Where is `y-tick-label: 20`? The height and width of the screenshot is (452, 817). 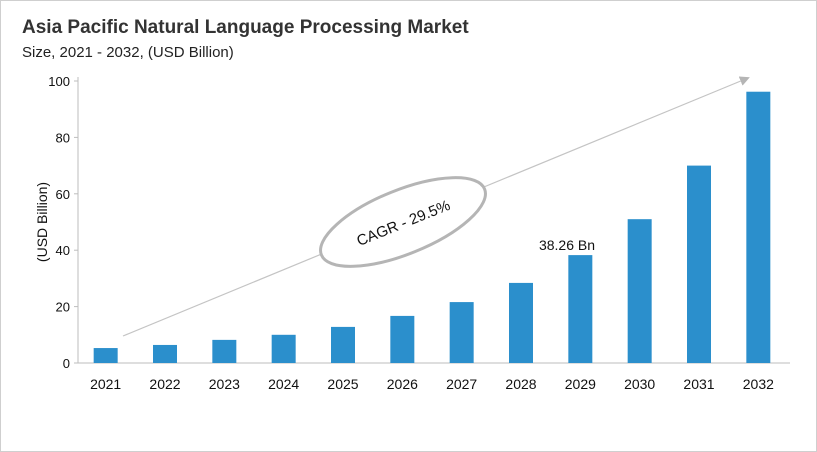
y-tick-label: 20 is located at coordinates (63, 307).